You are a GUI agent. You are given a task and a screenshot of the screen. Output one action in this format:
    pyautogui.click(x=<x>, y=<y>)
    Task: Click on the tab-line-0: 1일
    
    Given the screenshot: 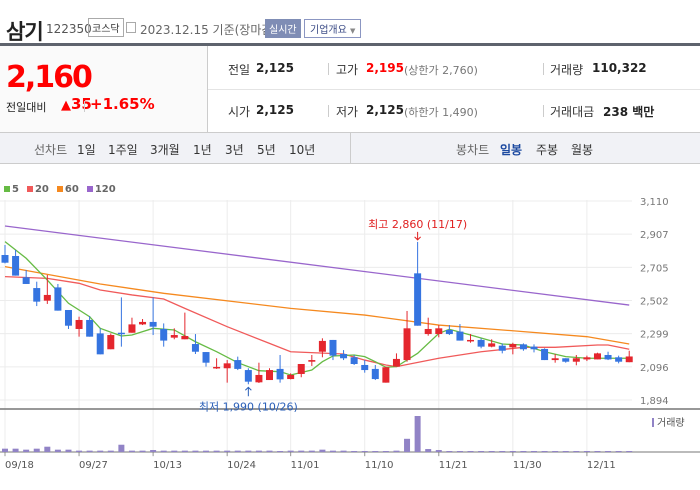 What is the action you would take?
    pyautogui.click(x=86, y=150)
    